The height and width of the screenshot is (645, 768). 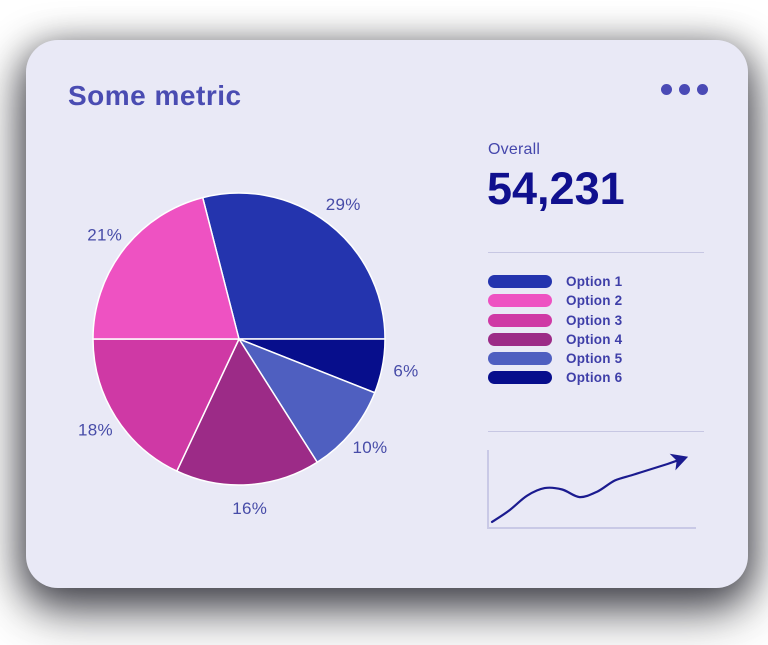 I want to click on legend-label: Option 5, so click(x=594, y=359).